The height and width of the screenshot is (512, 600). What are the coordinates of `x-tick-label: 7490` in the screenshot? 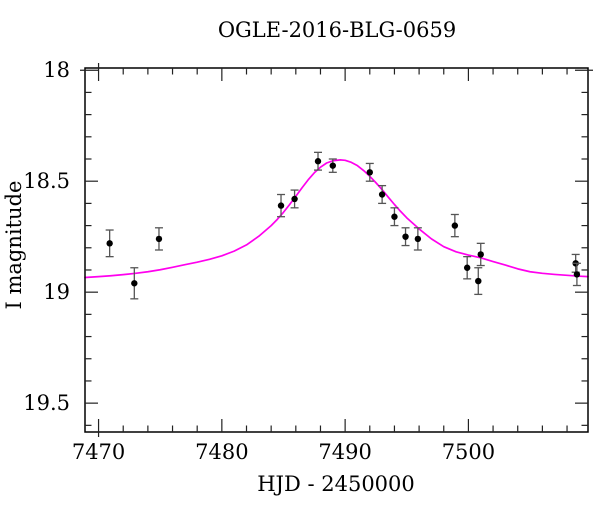 It's located at (344, 452).